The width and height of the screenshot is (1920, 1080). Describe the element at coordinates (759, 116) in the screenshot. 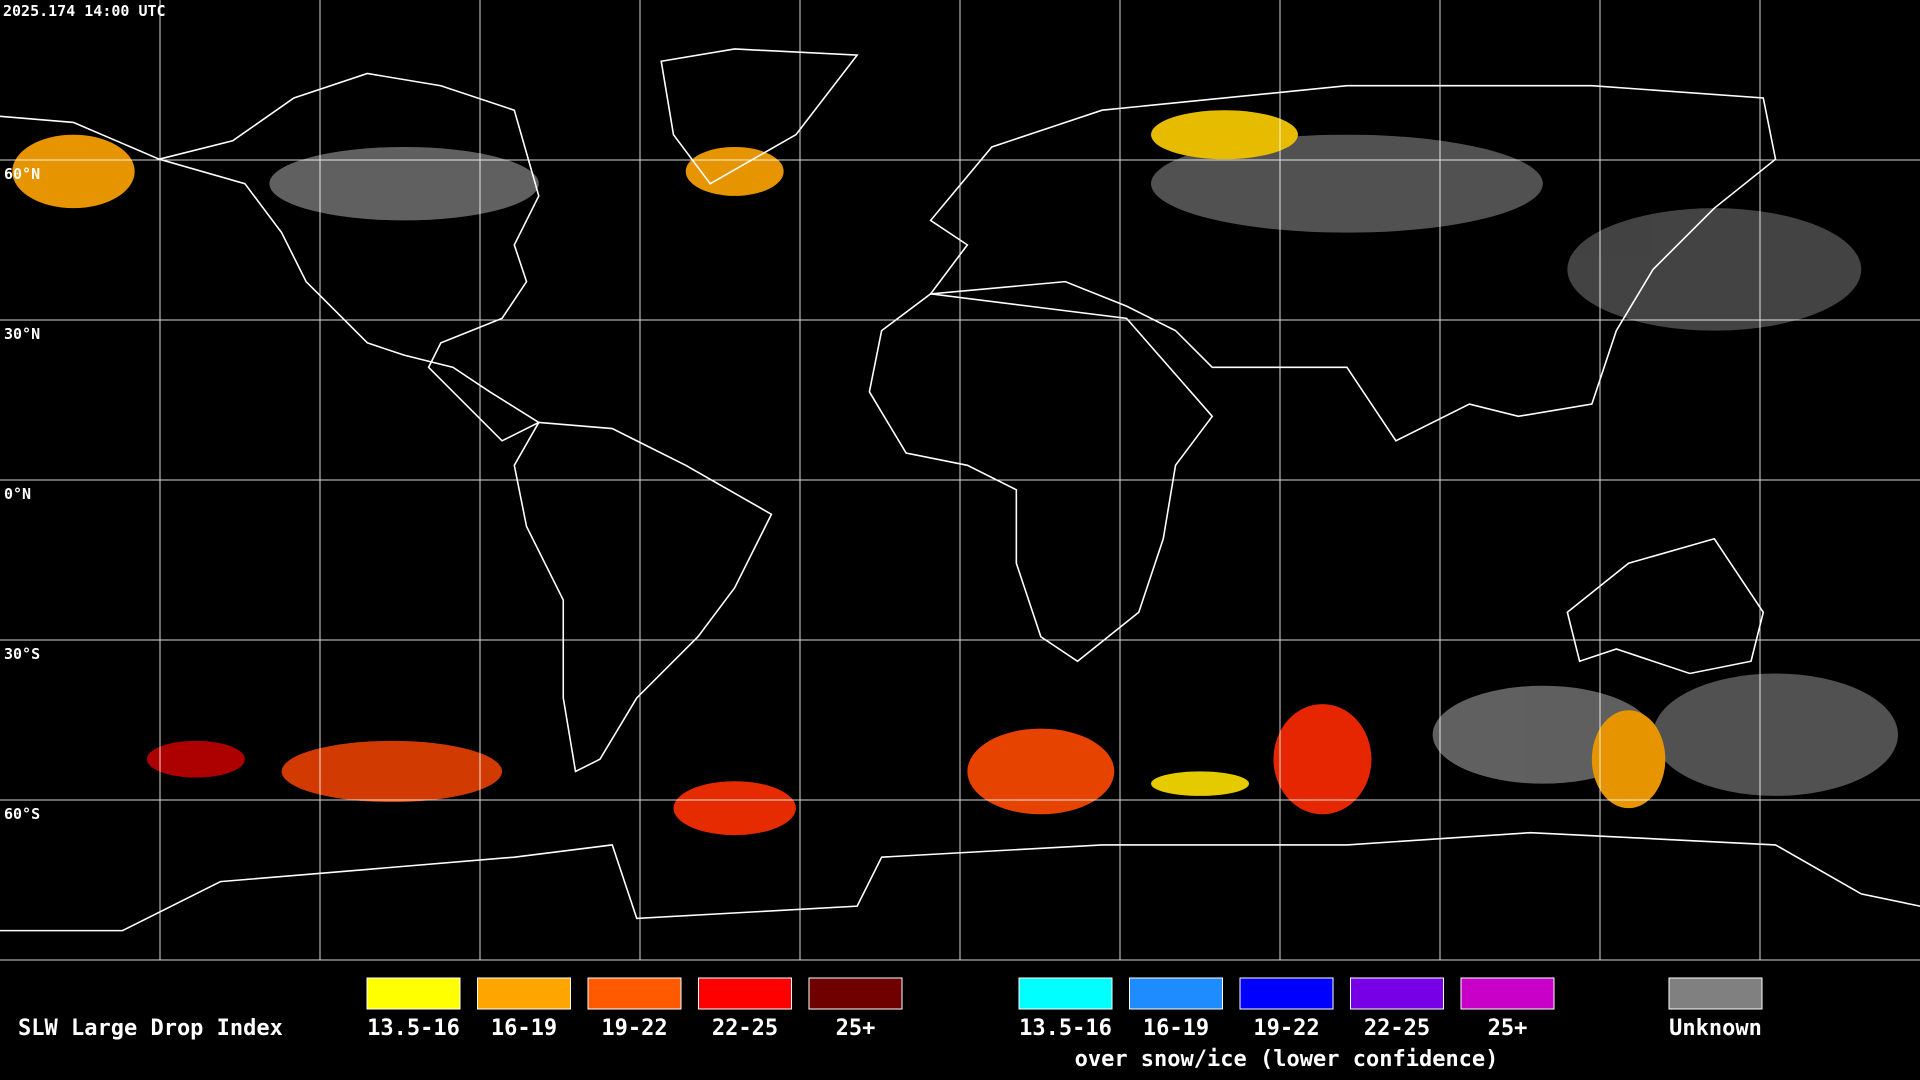

I see `greenland` at that location.